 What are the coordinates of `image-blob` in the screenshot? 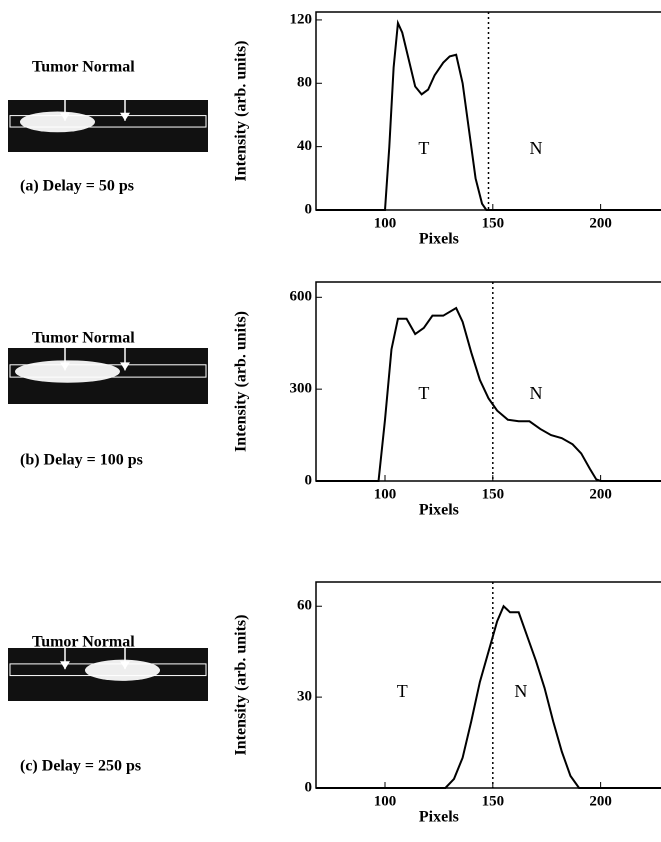 It's located at (57, 122).